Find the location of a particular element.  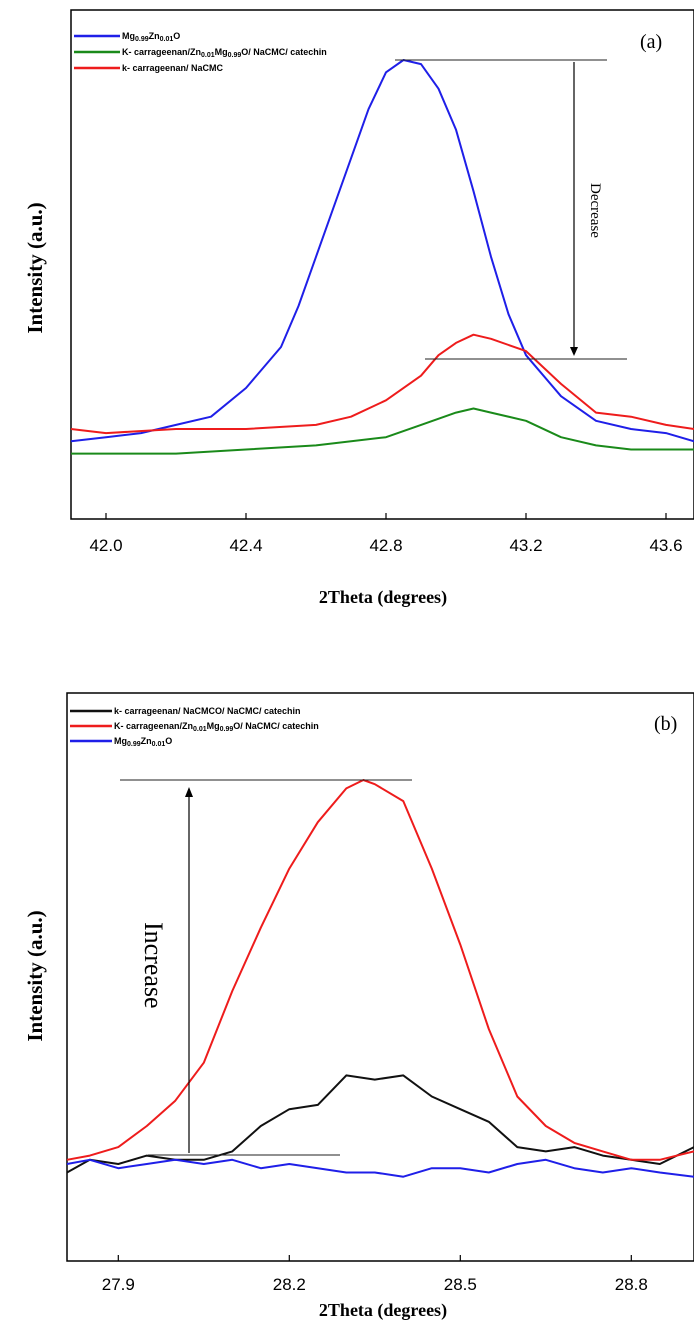

panel-b-x-ticks: 27.9 28.2 28.5 28.8 is located at coordinates (375, 1274).